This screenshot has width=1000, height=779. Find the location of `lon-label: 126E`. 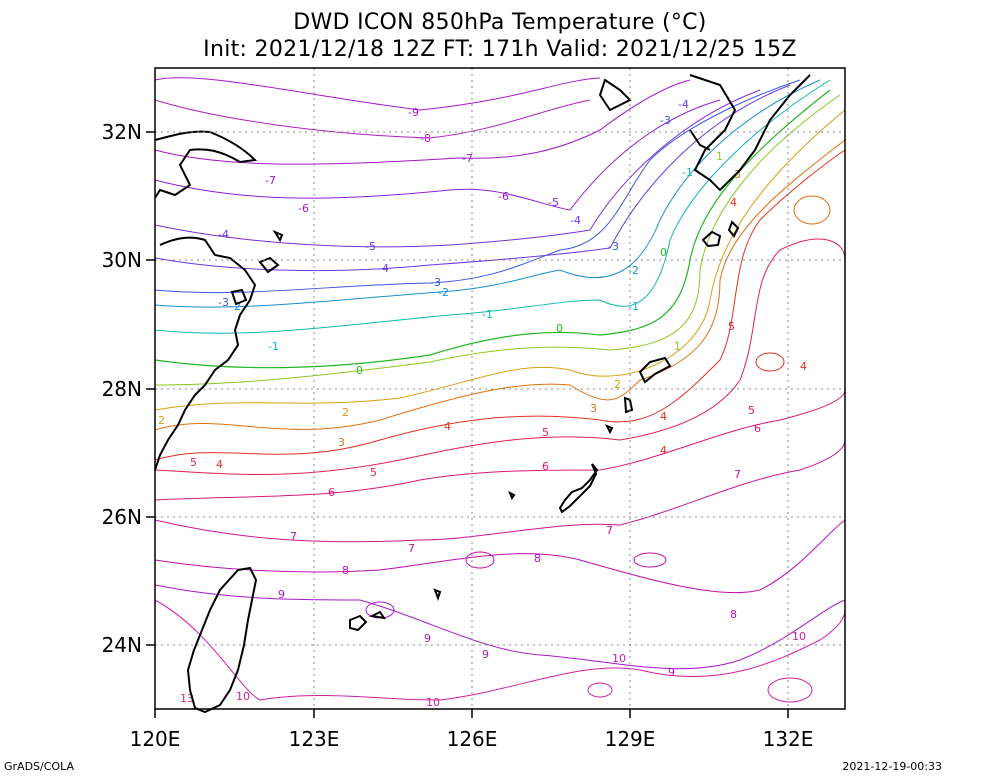

lon-label: 126E is located at coordinates (472, 739).